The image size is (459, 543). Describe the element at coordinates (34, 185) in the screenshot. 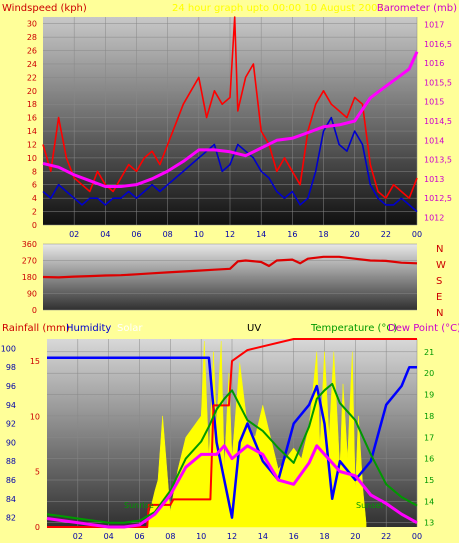

I see `y-tick-label: 6` at that location.